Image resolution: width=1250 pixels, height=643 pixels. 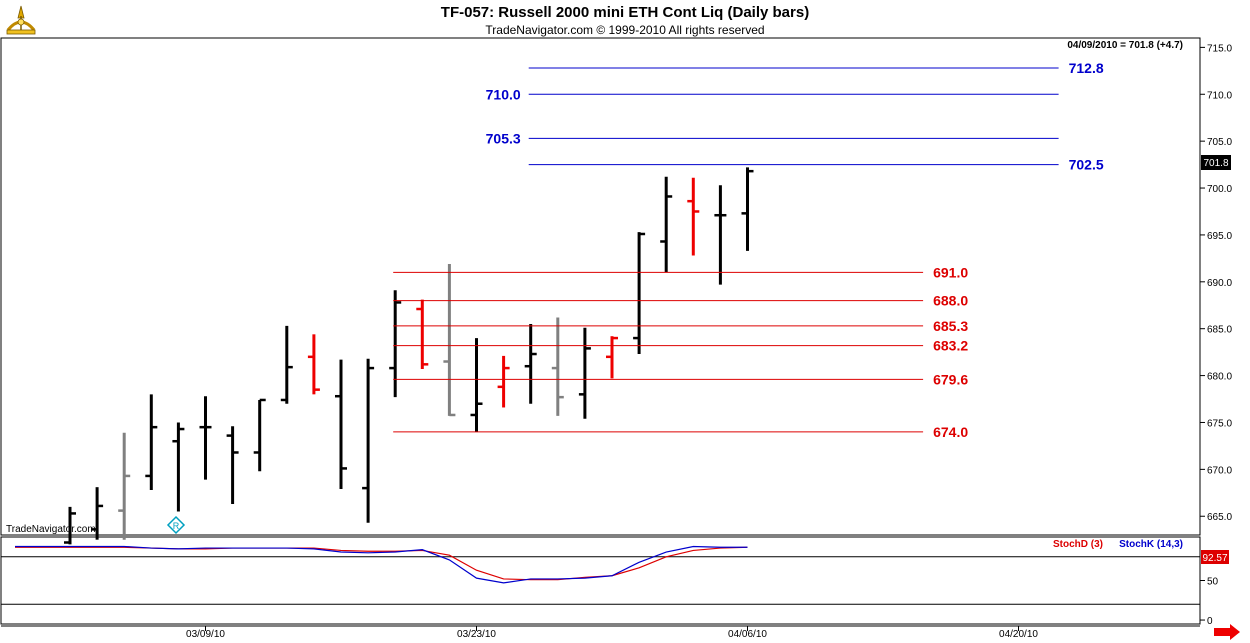 I want to click on stoch-series-line, so click(x=381, y=564).